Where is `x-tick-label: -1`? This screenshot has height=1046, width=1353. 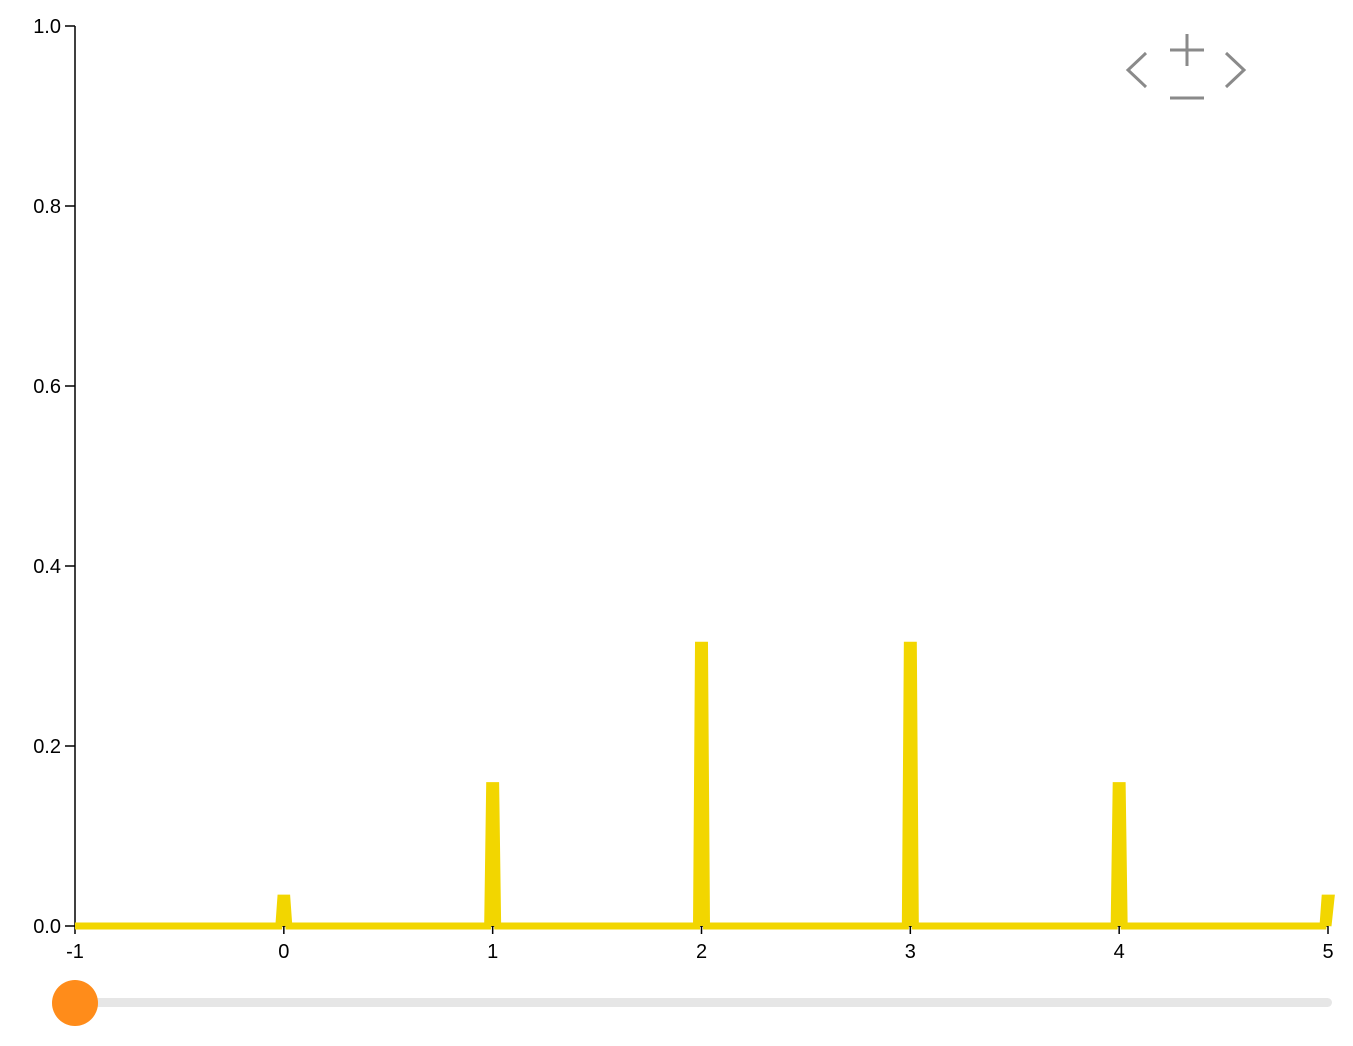
x-tick-label: -1 is located at coordinates (75, 952).